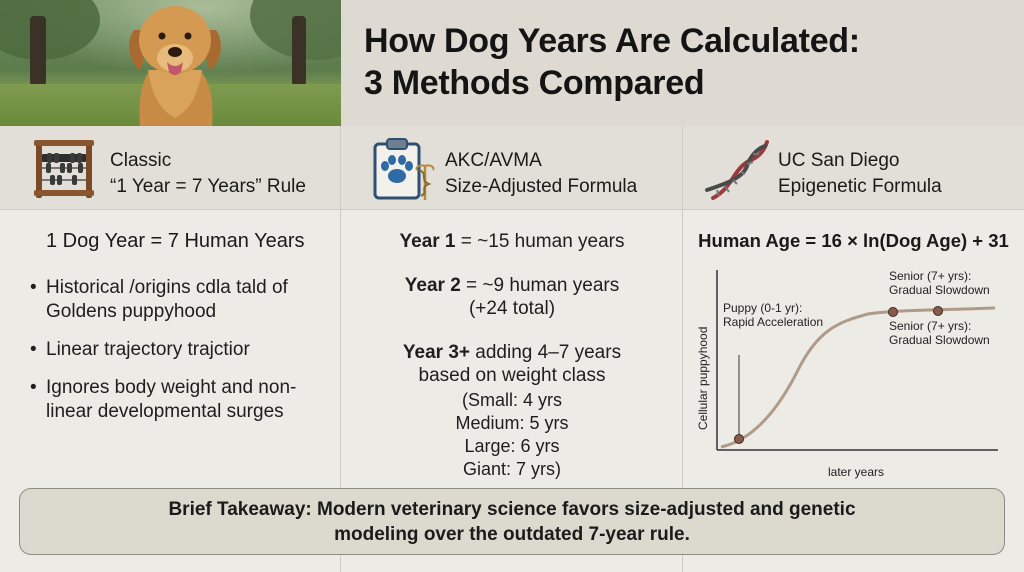  What do you see at coordinates (930, 276) in the screenshot?
I see `senior-annotation-line1: Senior (7+ yrs):` at bounding box center [930, 276].